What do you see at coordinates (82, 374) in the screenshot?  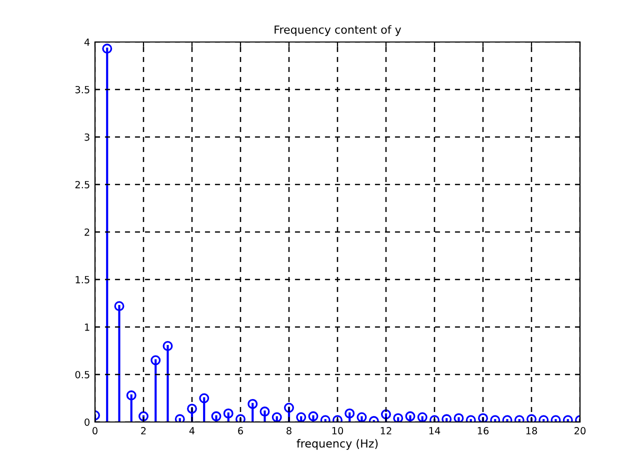 I see `y-tick-label: 0.5` at bounding box center [82, 374].